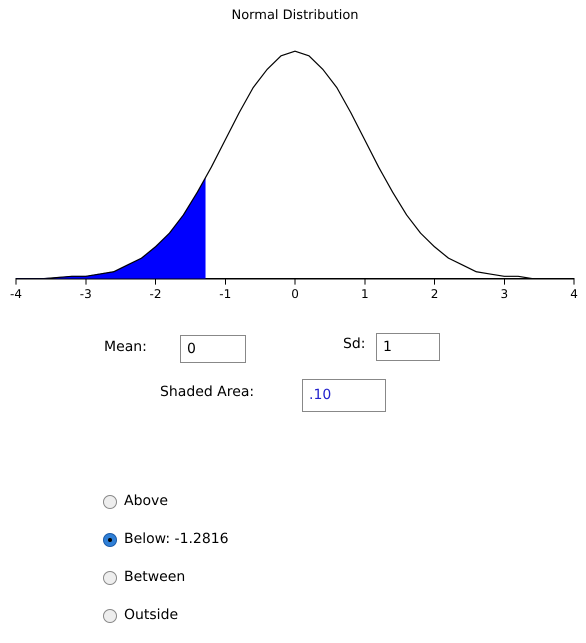 Image resolution: width=586 pixels, height=643 pixels. Describe the element at coordinates (156, 293) in the screenshot. I see `x-tick-label: -2` at that location.